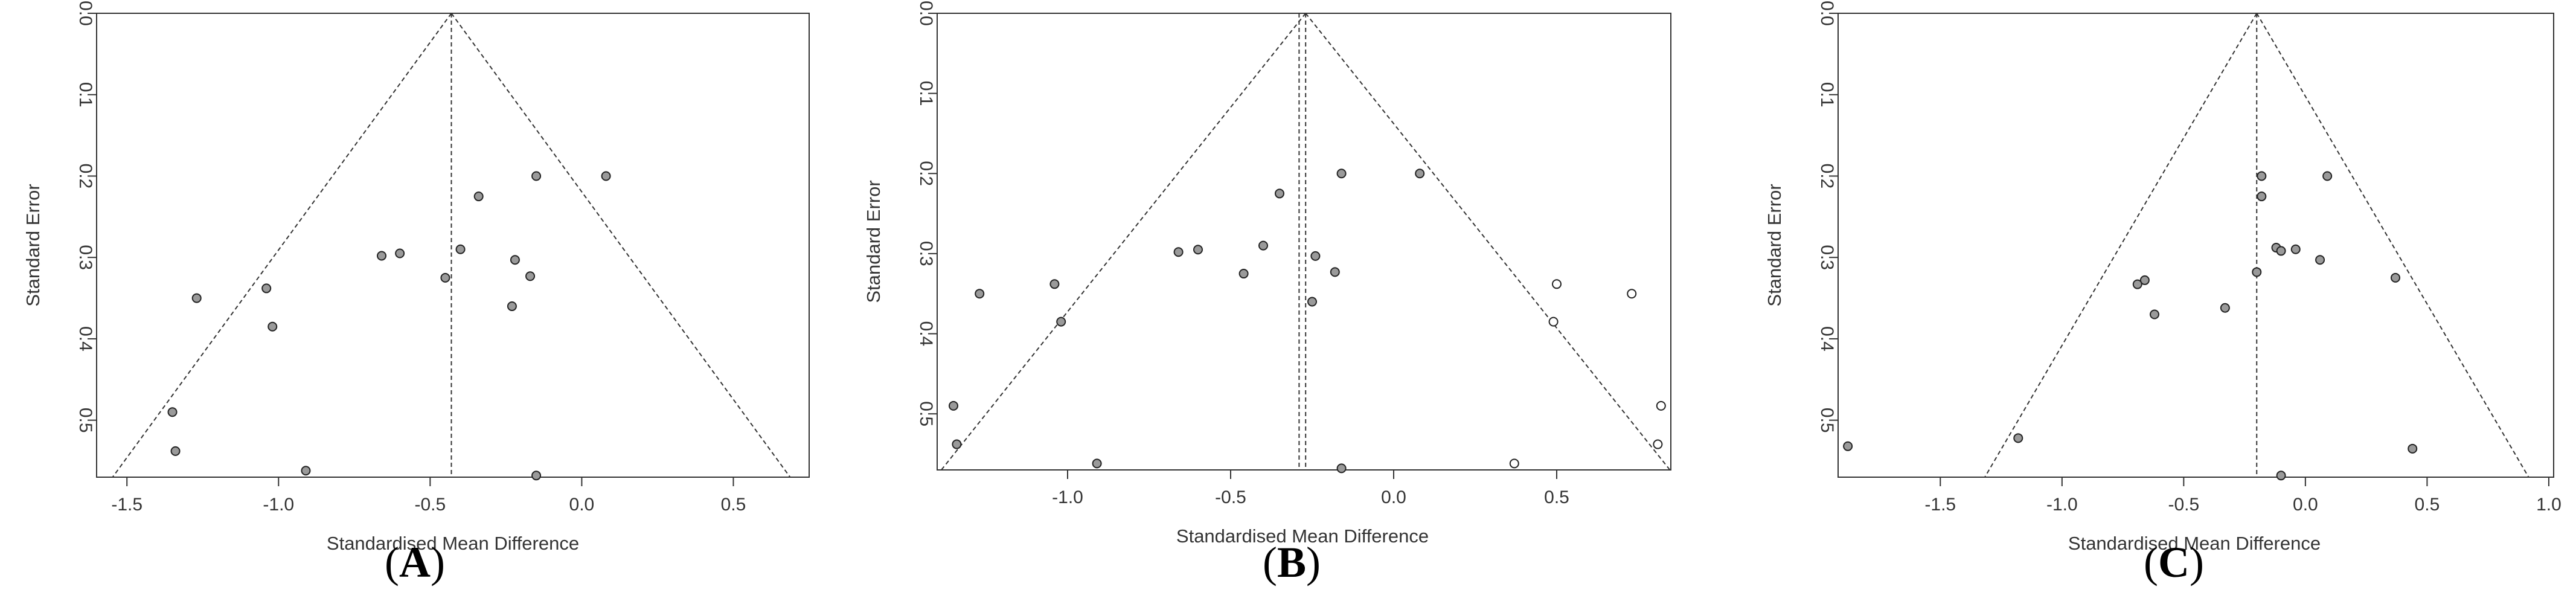 The image size is (2576, 604). What do you see at coordinates (2549, 505) in the screenshot?
I see `x-tick-label: 1.0` at bounding box center [2549, 505].